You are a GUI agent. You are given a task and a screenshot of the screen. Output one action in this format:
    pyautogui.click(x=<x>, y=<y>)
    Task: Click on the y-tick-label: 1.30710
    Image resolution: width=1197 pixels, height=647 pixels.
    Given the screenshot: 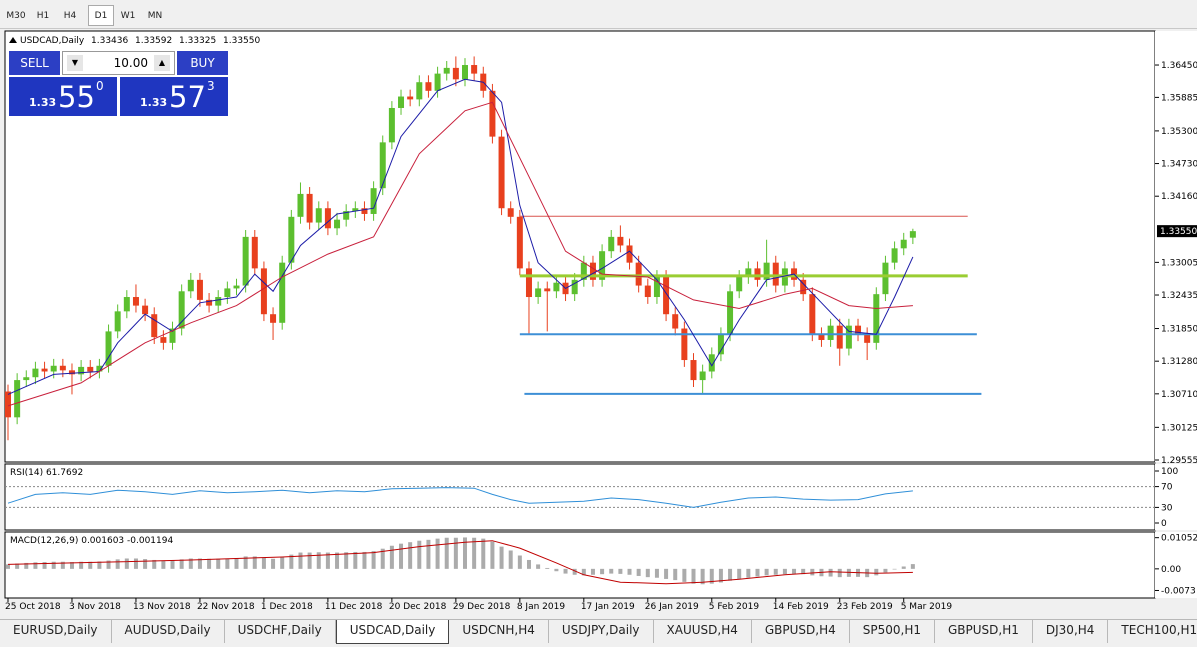 What is the action you would take?
    pyautogui.click(x=1179, y=395)
    